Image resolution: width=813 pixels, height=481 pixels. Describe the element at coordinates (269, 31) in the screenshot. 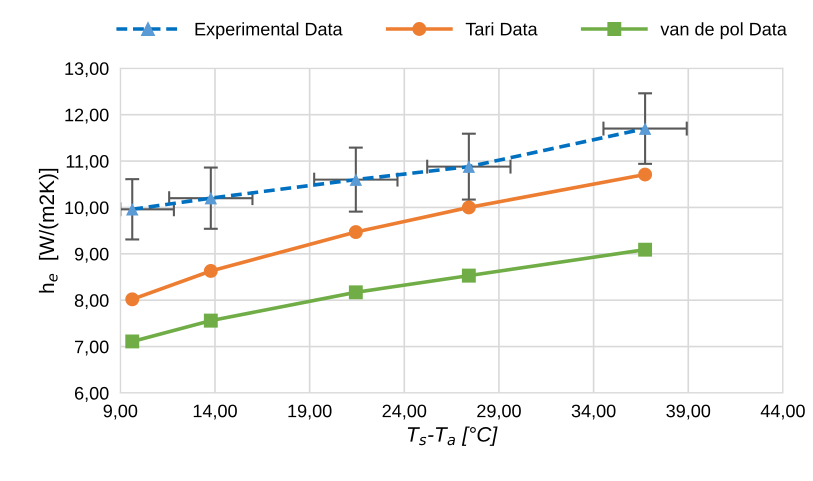

I see `legend-label: Experimental Data` at that location.